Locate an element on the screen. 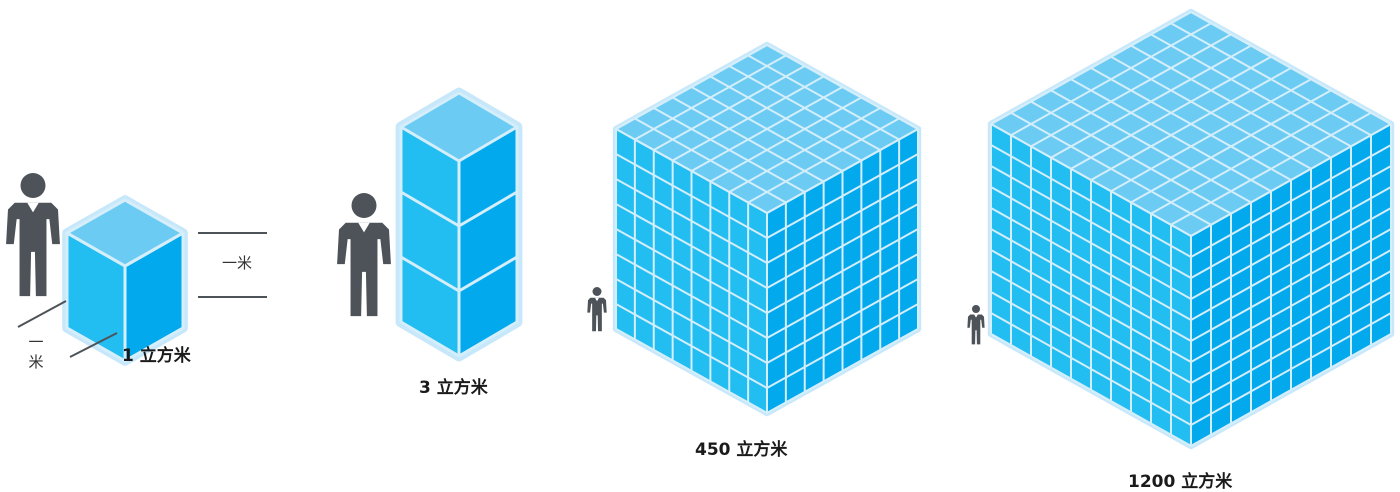 The width and height of the screenshot is (1400, 492). dimension-label-vertical: 一 米 is located at coordinates (36, 352).